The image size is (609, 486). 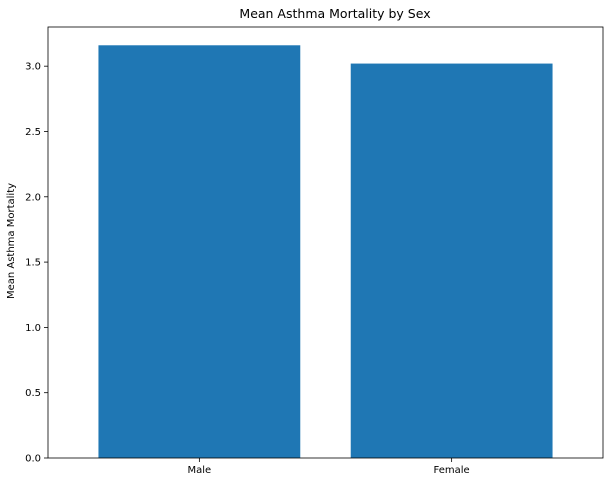 I want to click on y-tick-label: 1.5, so click(x=33, y=263).